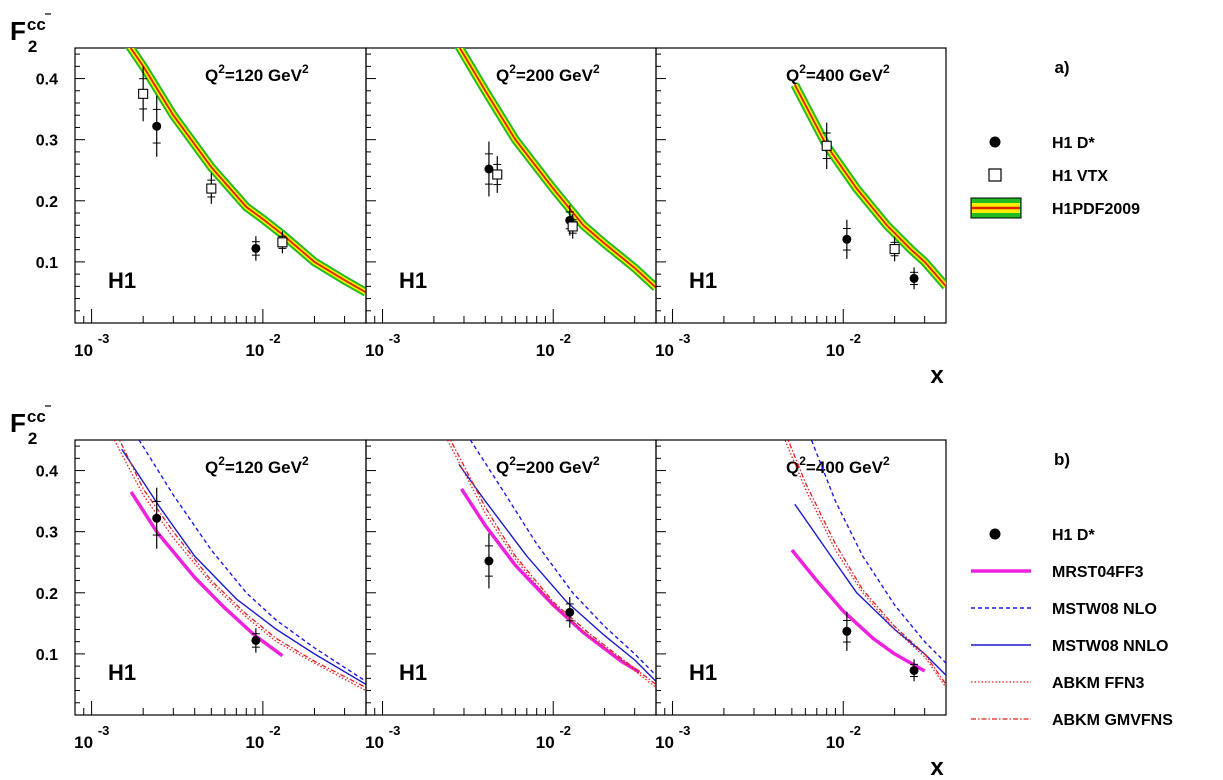  Describe the element at coordinates (1098, 572) in the screenshot. I see `legend-label: MRST04FF3` at that location.